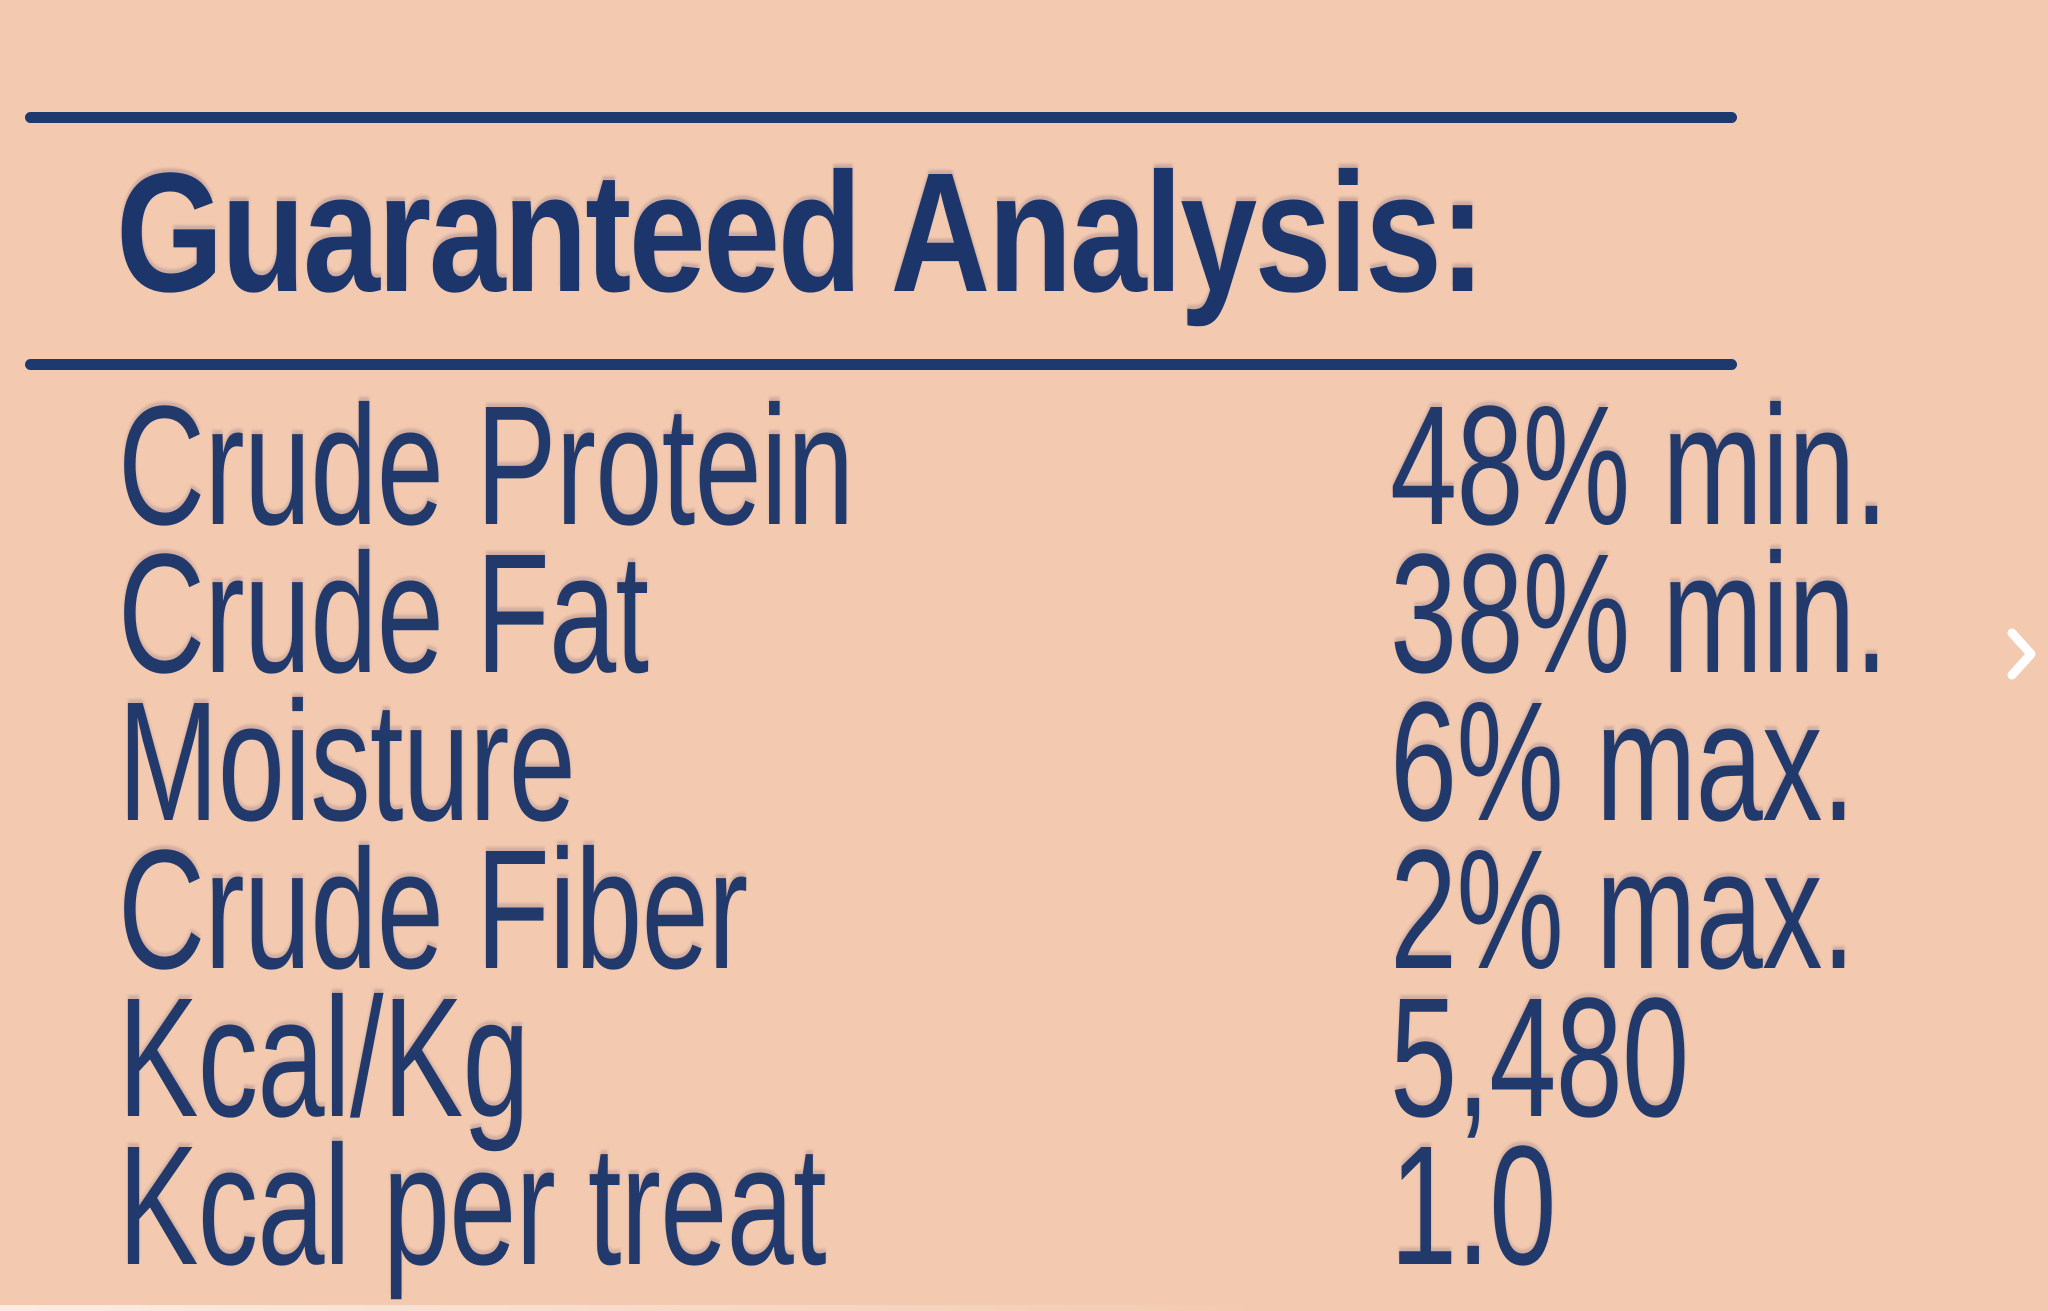 The height and width of the screenshot is (1311, 2048). Describe the element at coordinates (881, 117) in the screenshot. I see `divider-top` at that location.